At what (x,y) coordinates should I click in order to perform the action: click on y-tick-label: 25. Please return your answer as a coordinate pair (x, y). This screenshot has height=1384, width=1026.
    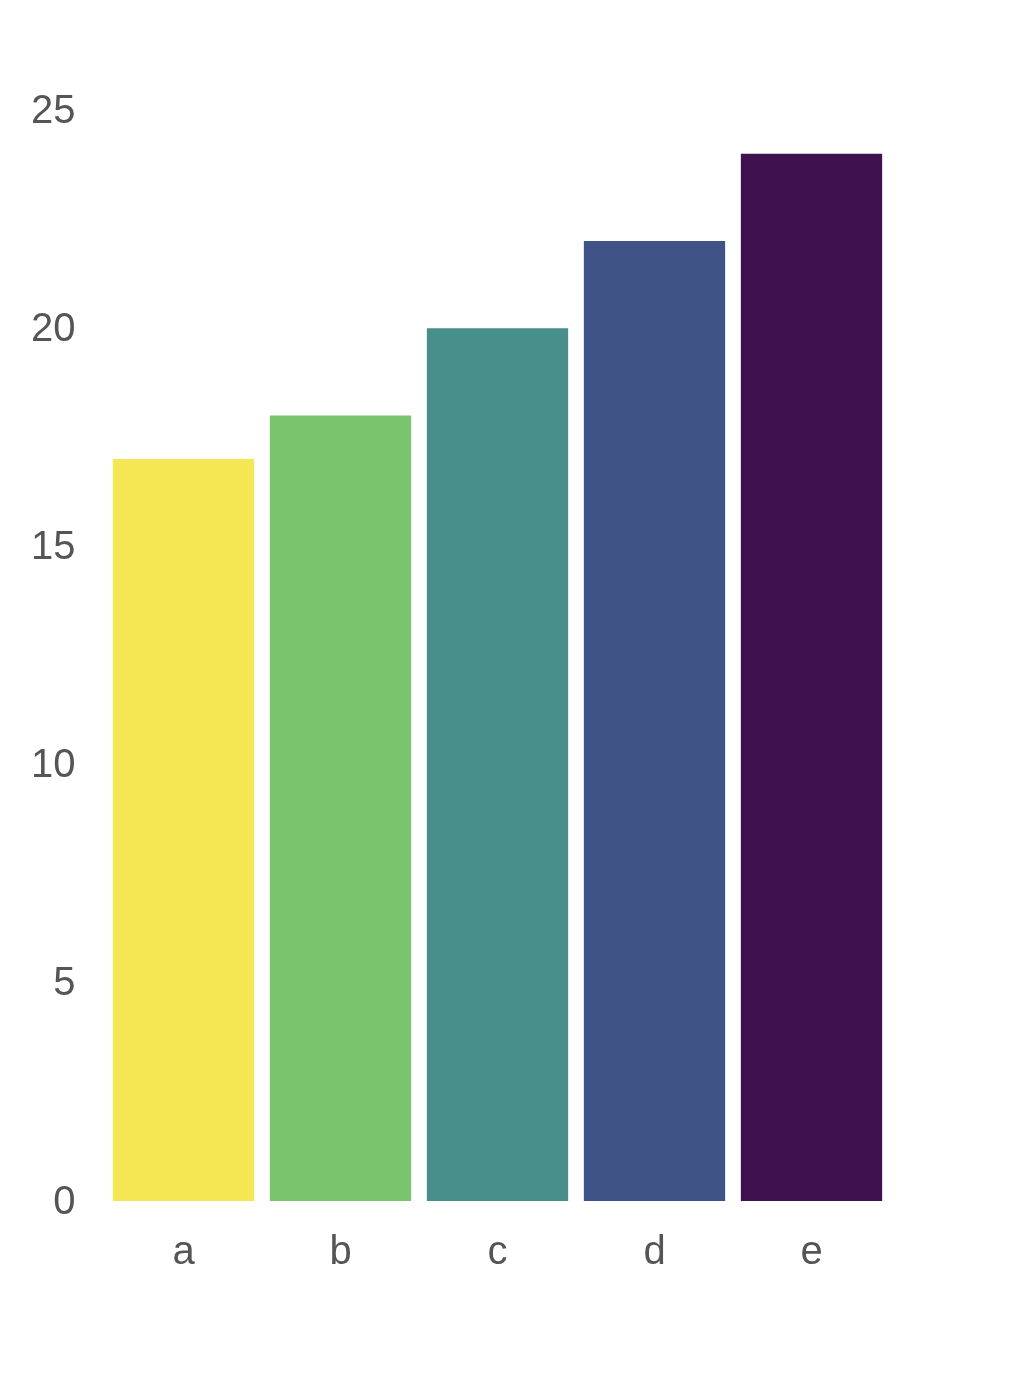
    Looking at the image, I should click on (53, 108).